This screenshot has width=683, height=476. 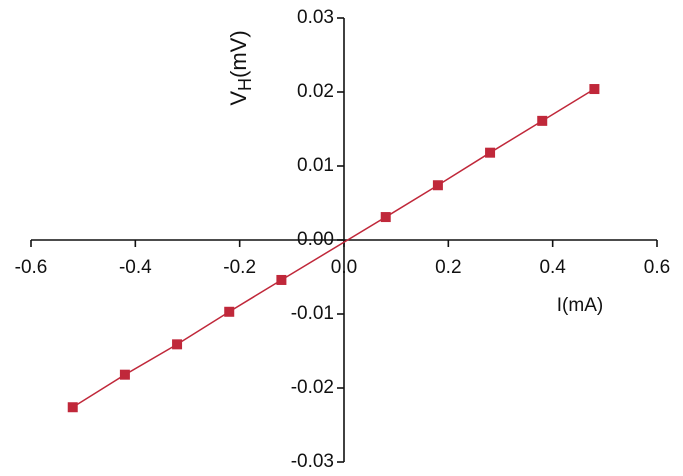 What do you see at coordinates (239, 267) in the screenshot?
I see `x-tick-label: -0.2` at bounding box center [239, 267].